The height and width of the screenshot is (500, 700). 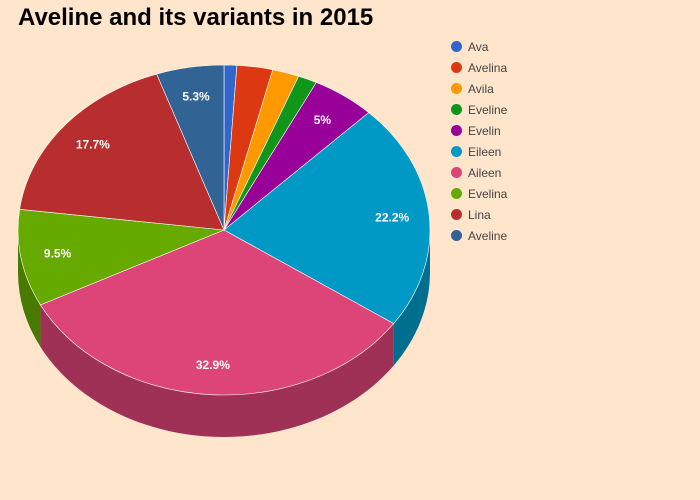 What do you see at coordinates (121, 257) in the screenshot?
I see `pie-slice-evelina` at bounding box center [121, 257].